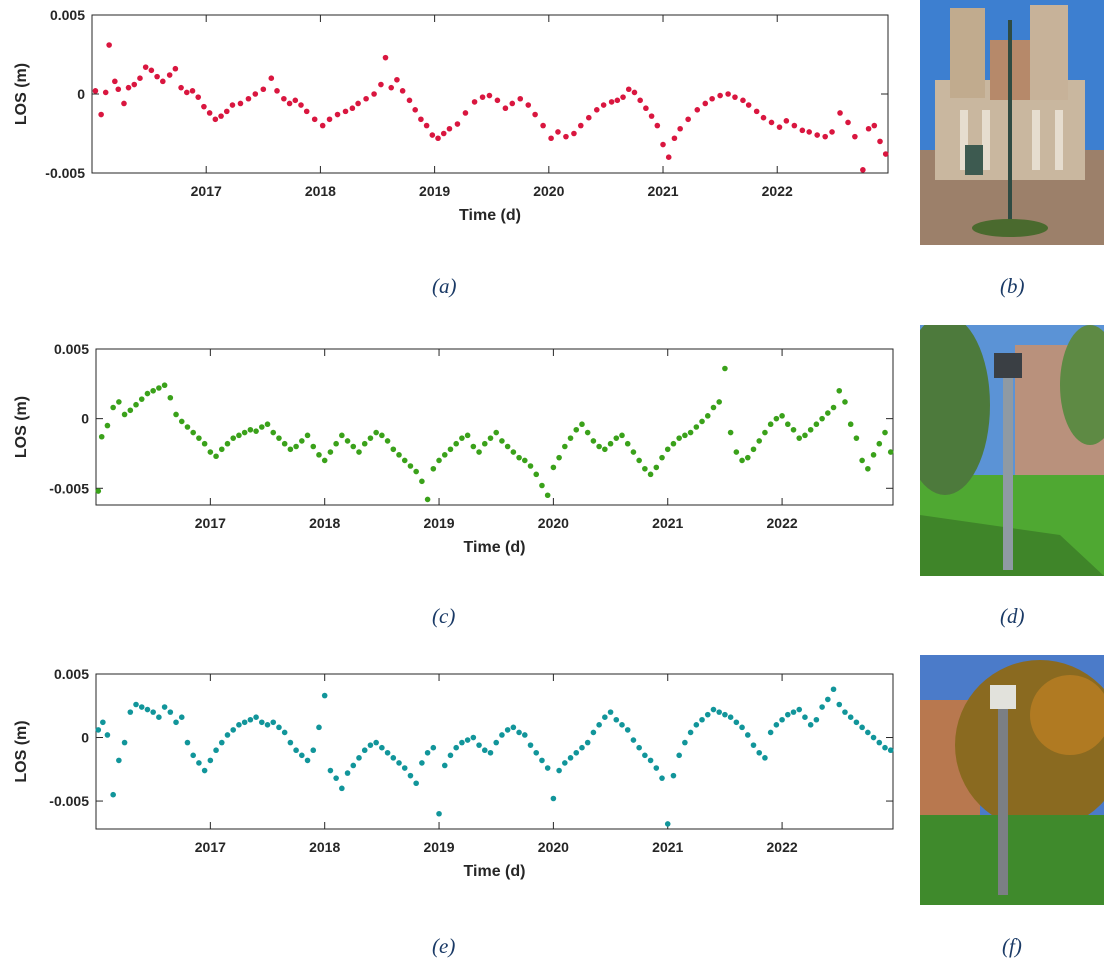 The height and width of the screenshot is (963, 1105). Describe the element at coordinates (1003, 697) in the screenshot. I see `lamp-head` at that location.